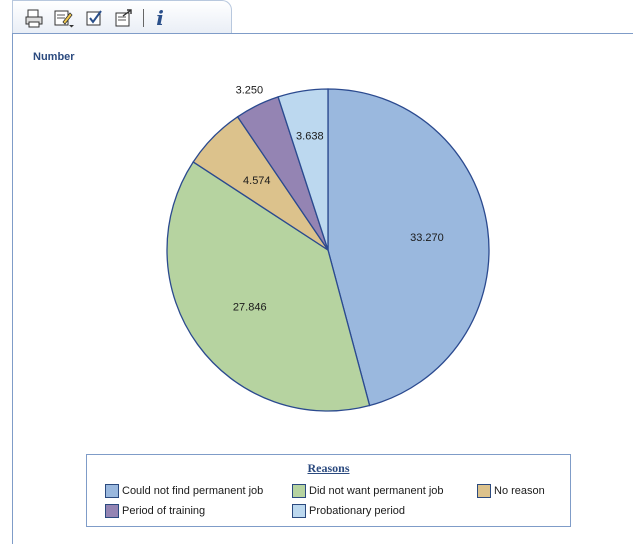 The image size is (633, 544). What do you see at coordinates (376, 491) in the screenshot?
I see `legend-label: Did not want permanent job` at bounding box center [376, 491].